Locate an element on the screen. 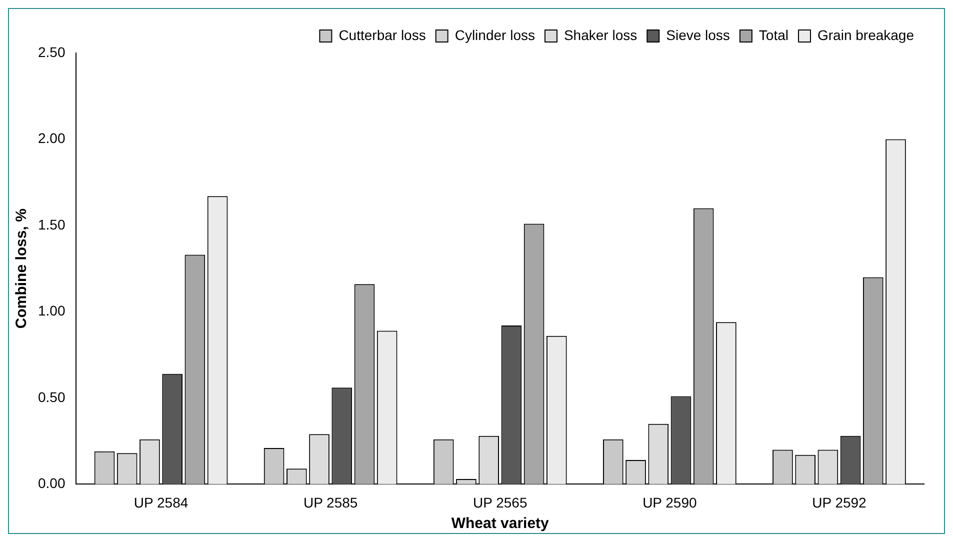 Image resolution: width=953 pixels, height=542 pixels. x-tick-label: UP 2565 is located at coordinates (500, 502).